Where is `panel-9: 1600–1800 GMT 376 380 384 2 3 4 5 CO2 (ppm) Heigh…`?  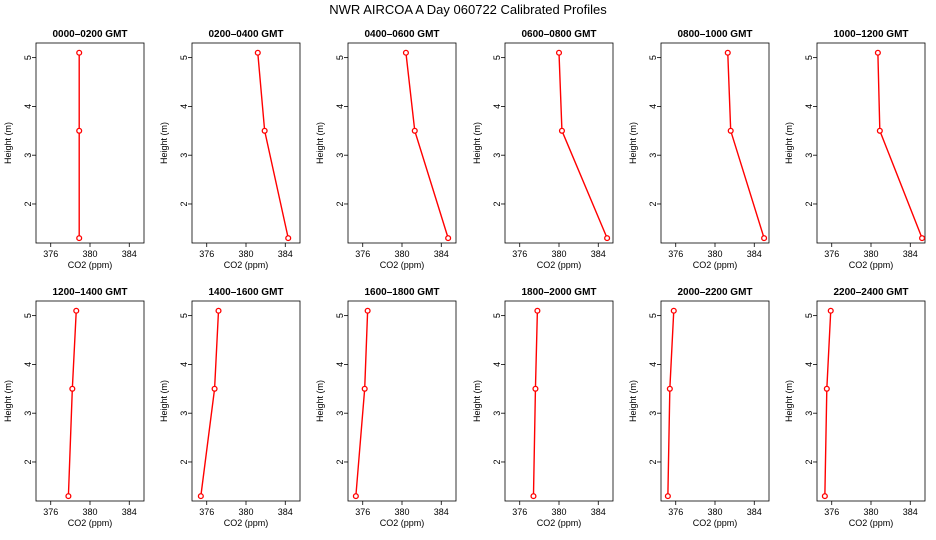
panel-9: 1600–1800 GMT 376 380 384 2 3 4 5 CO2 (ppm) Heigh… is located at coordinates (386, 407).